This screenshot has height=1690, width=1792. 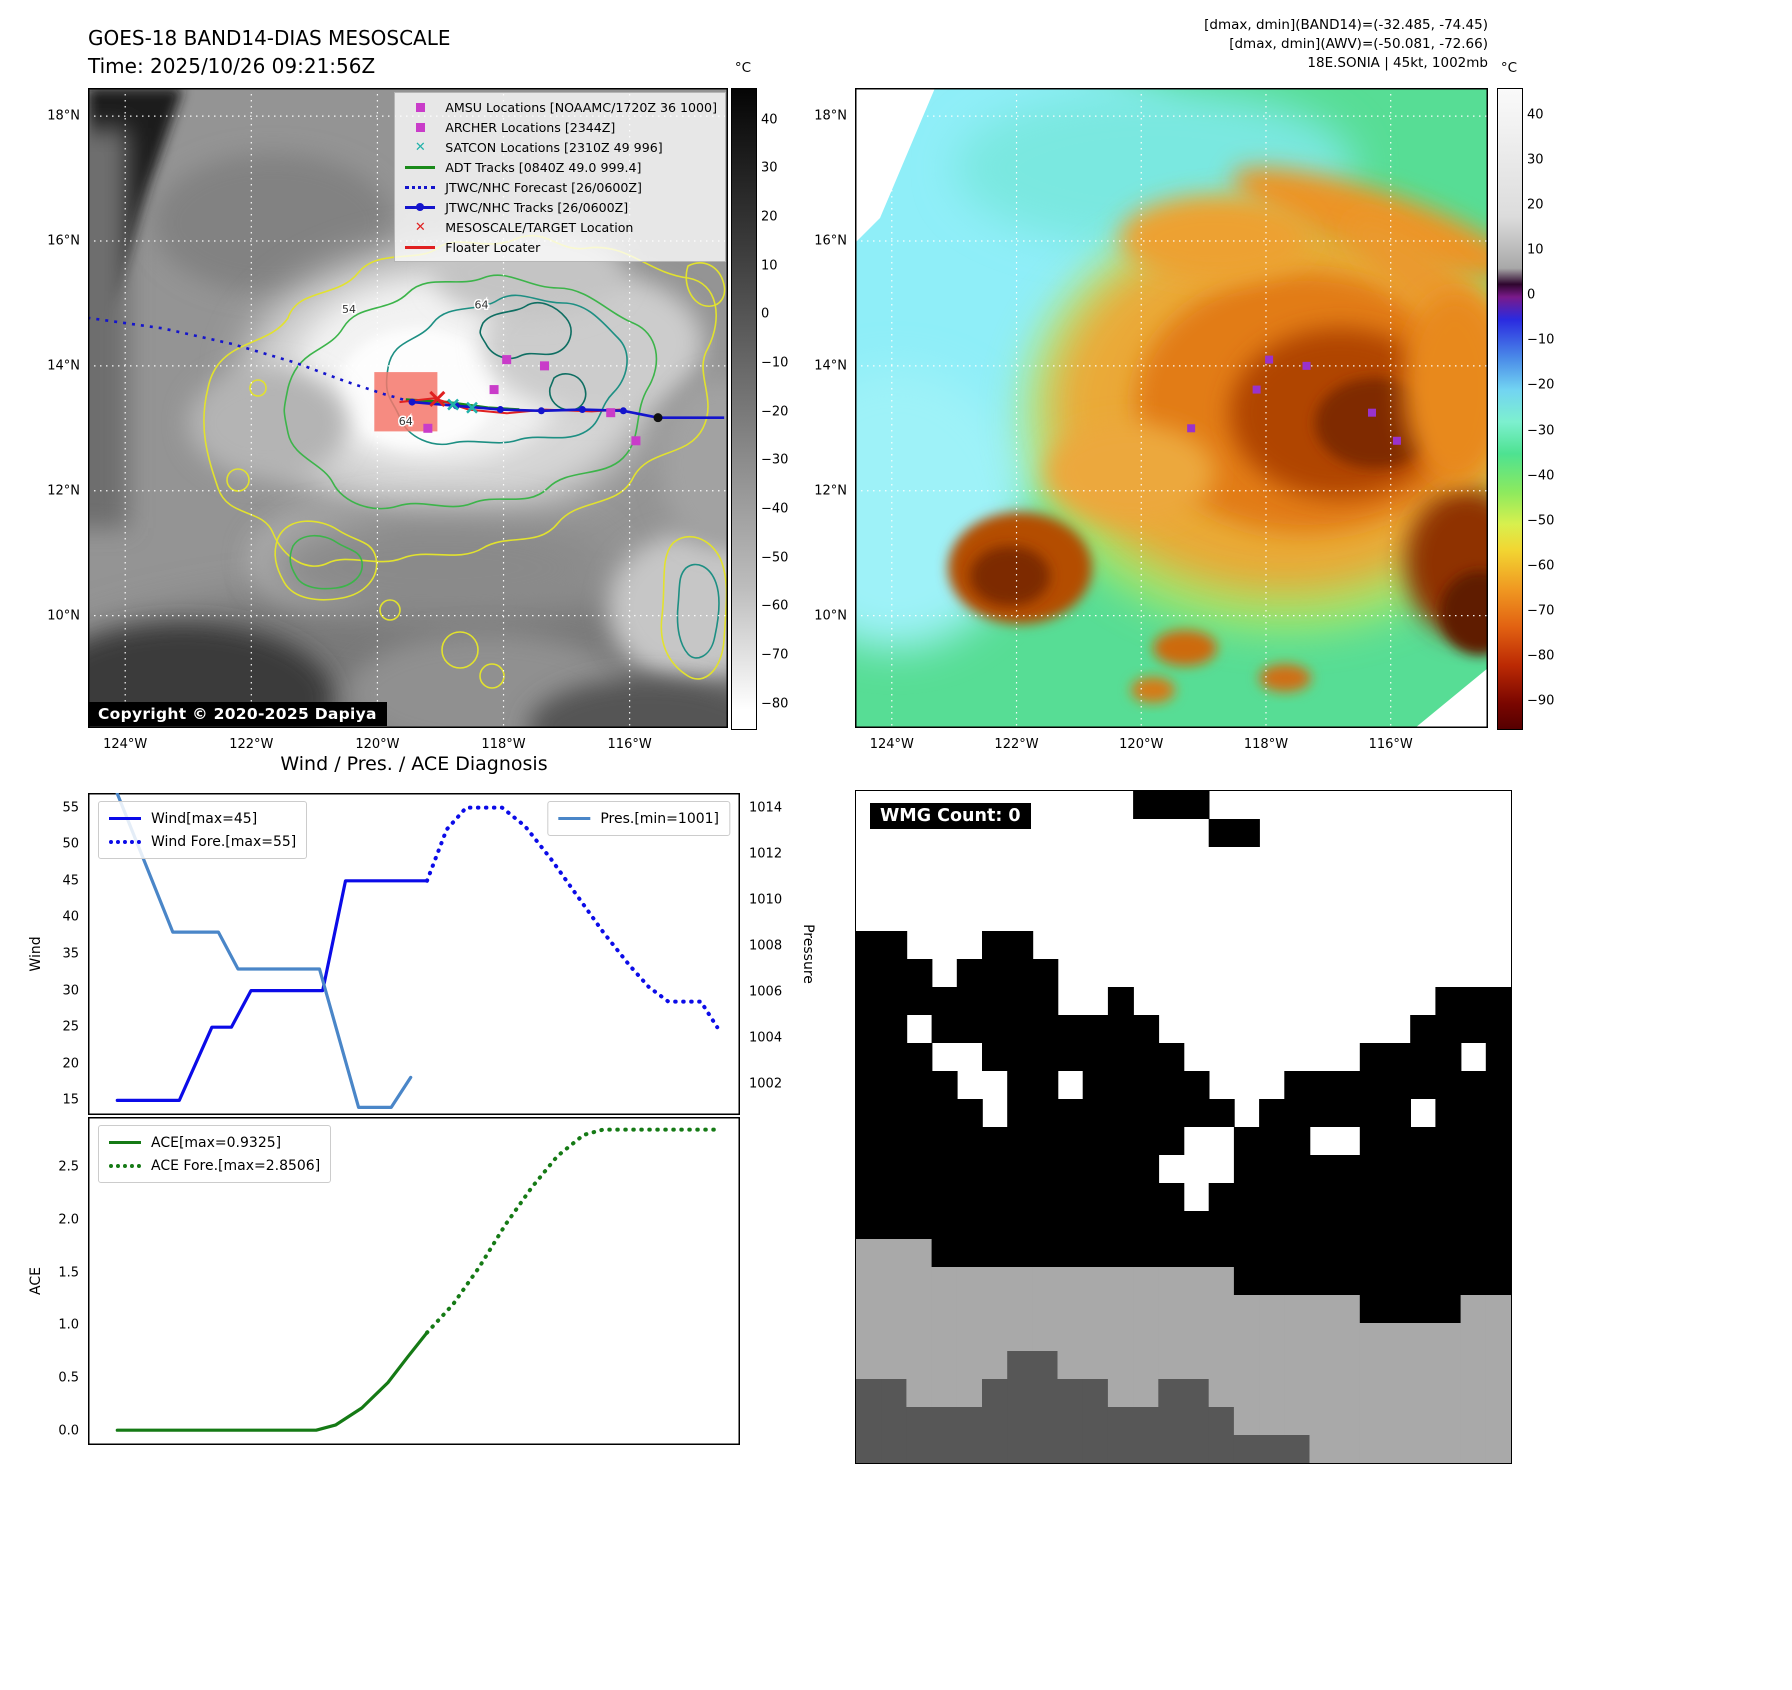 I want to click on map-legend-item: JTWC/NHC Forecast [26/0600Z], so click(x=560, y=187).